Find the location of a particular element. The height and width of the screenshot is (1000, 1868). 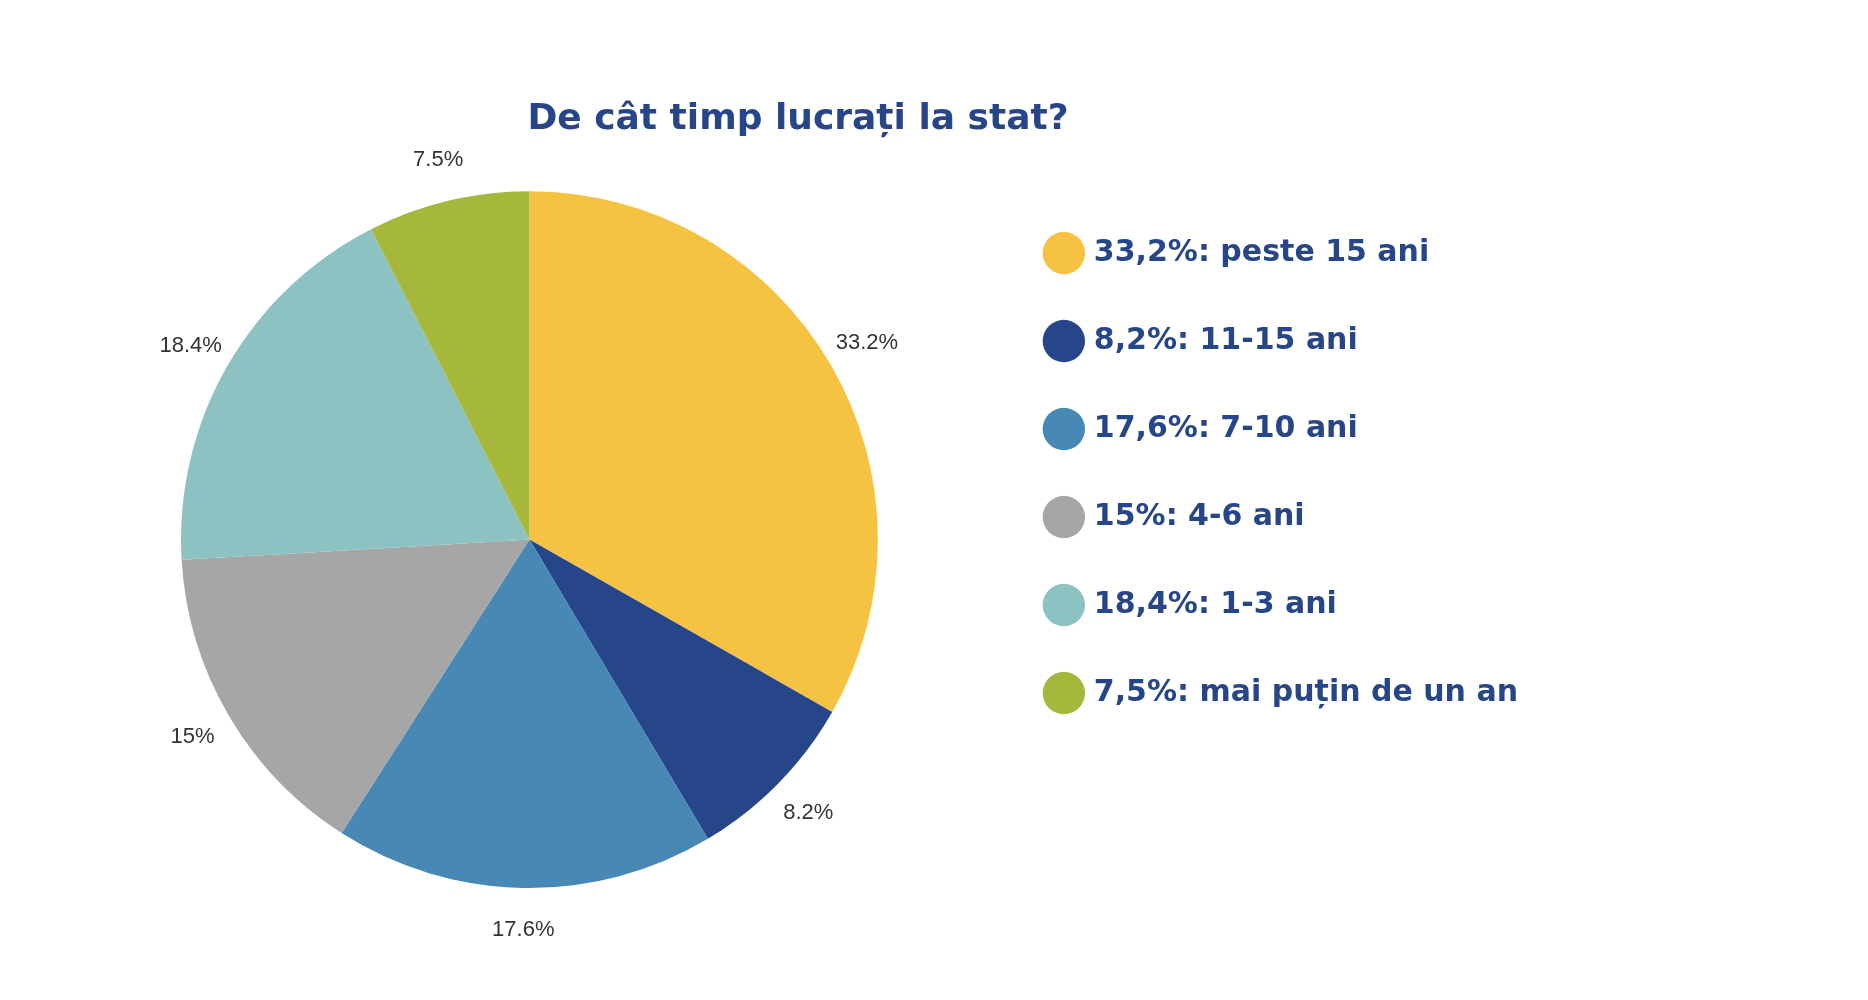

chart-title: De cât timp lucrați la stat? is located at coordinates (798, 116).